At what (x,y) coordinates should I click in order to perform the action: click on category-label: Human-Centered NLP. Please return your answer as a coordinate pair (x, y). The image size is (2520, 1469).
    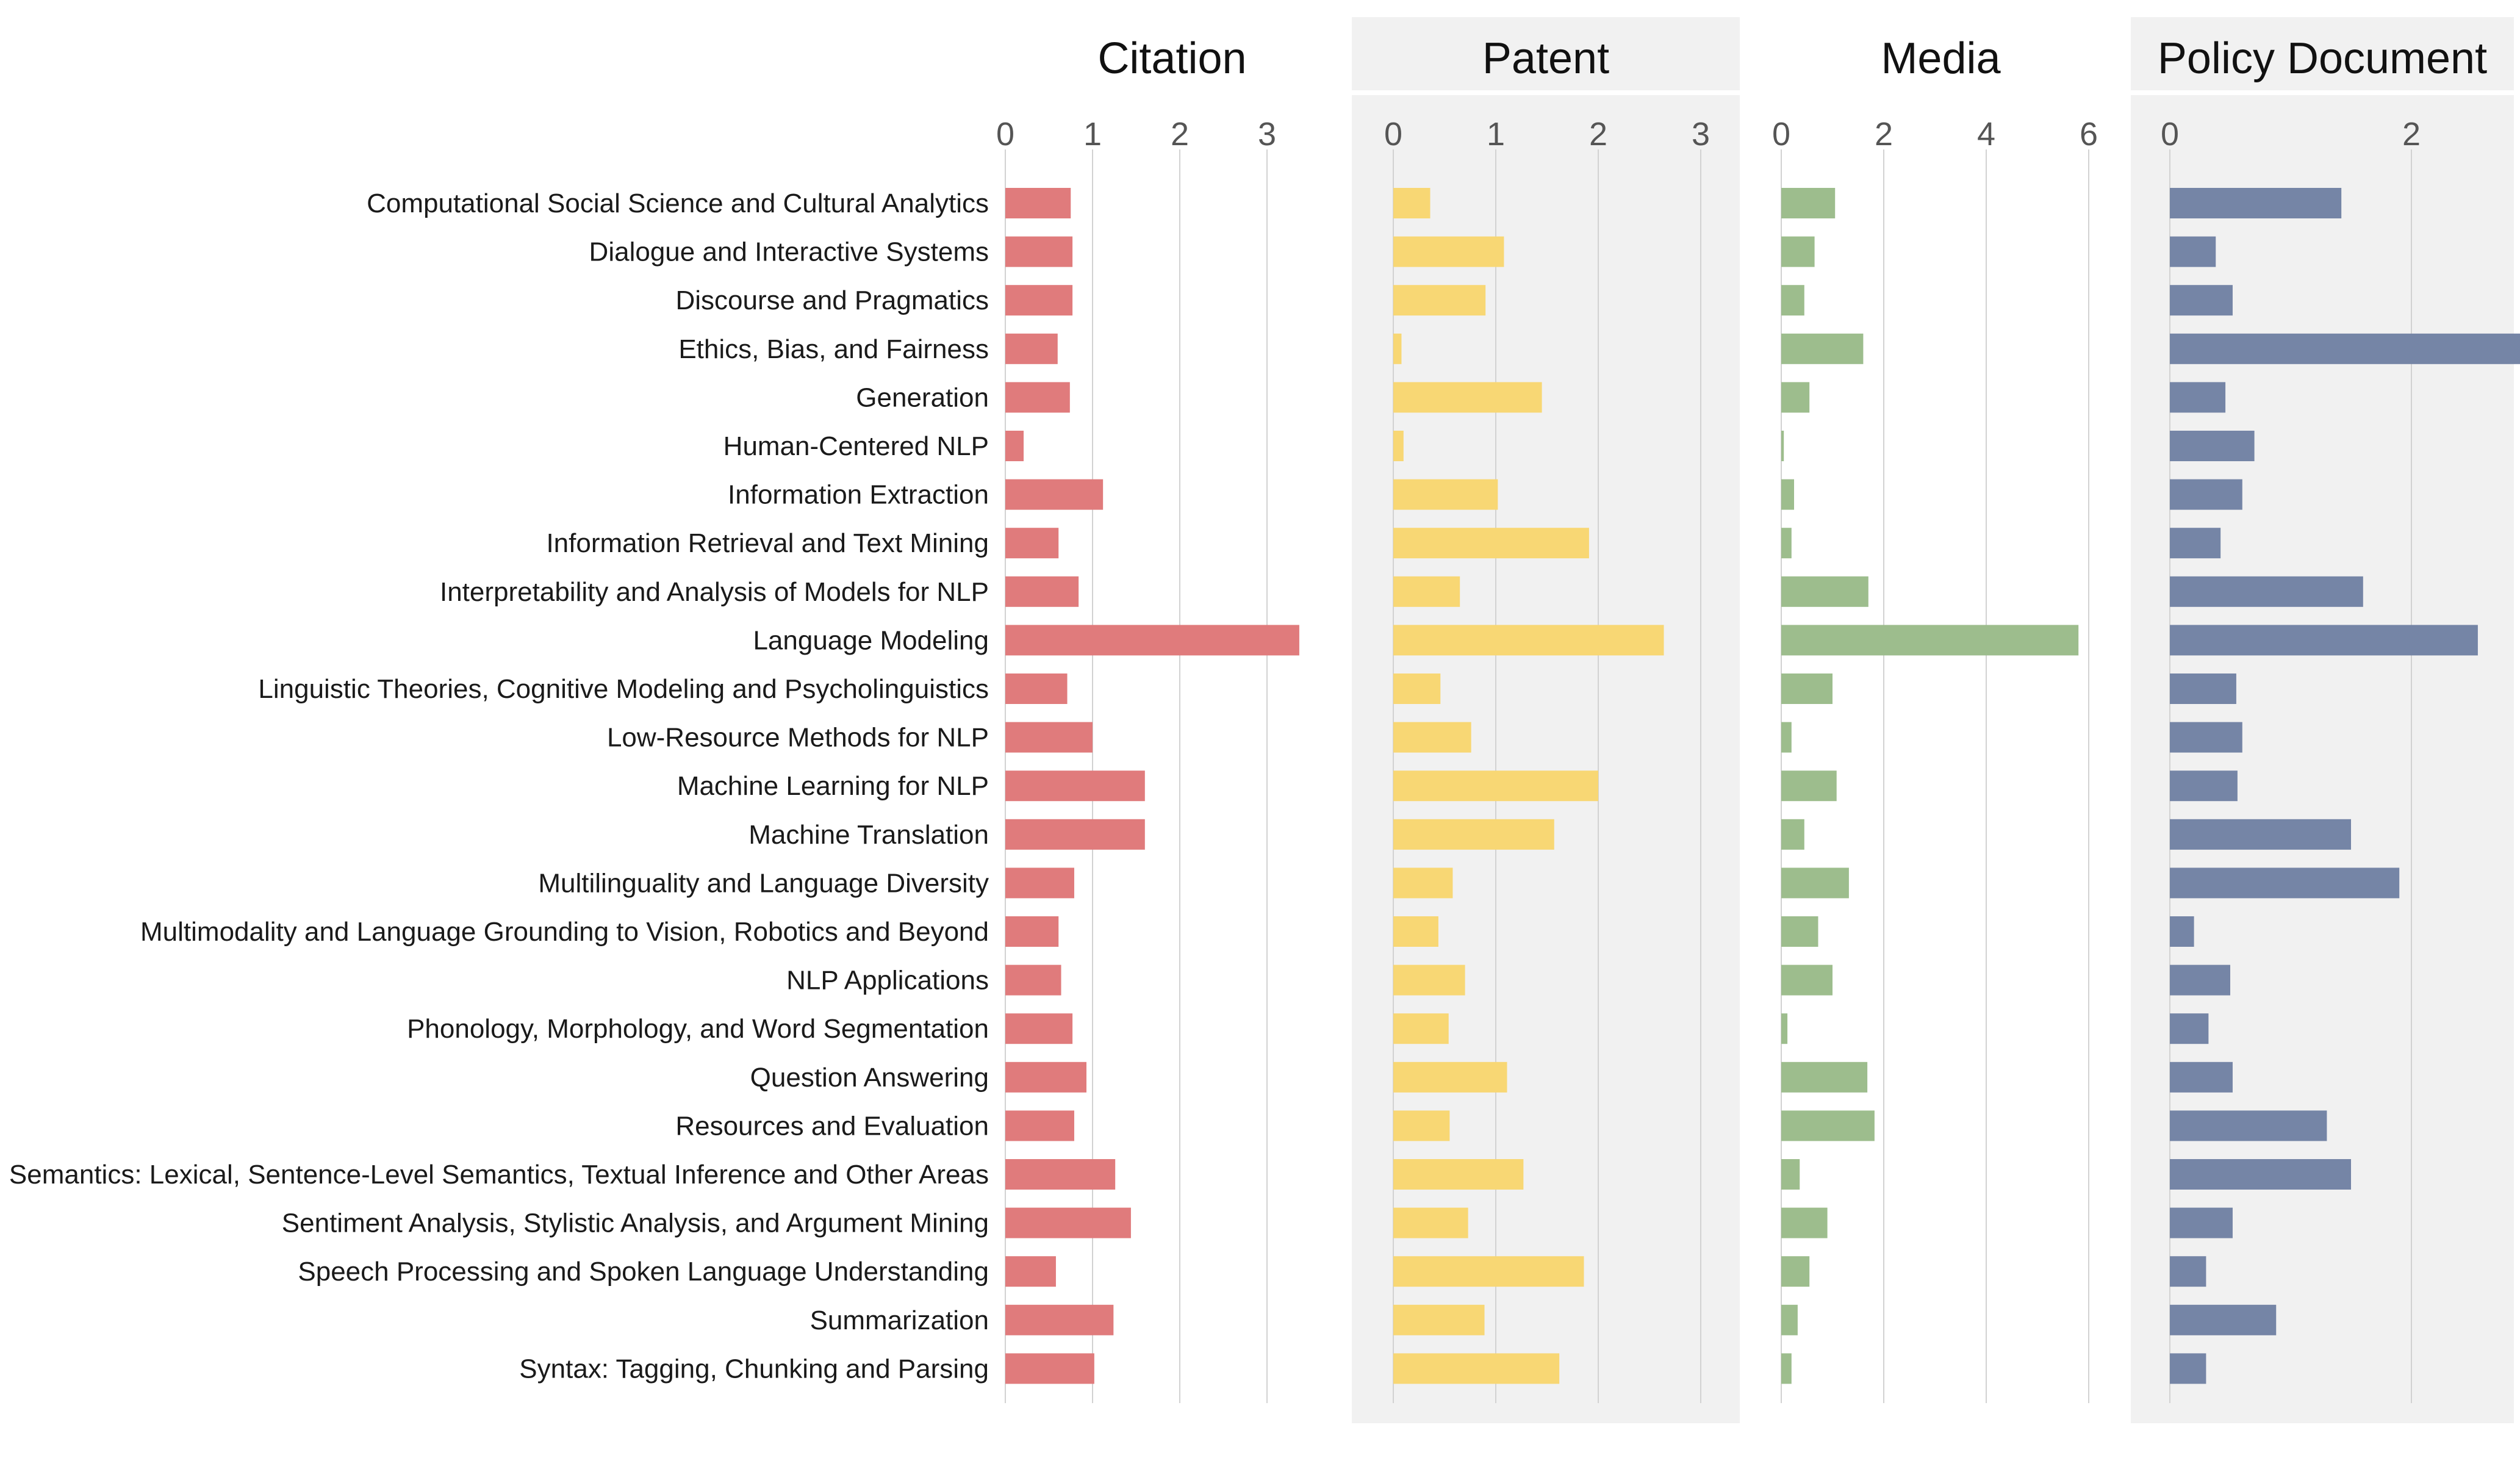
    Looking at the image, I should click on (856, 446).